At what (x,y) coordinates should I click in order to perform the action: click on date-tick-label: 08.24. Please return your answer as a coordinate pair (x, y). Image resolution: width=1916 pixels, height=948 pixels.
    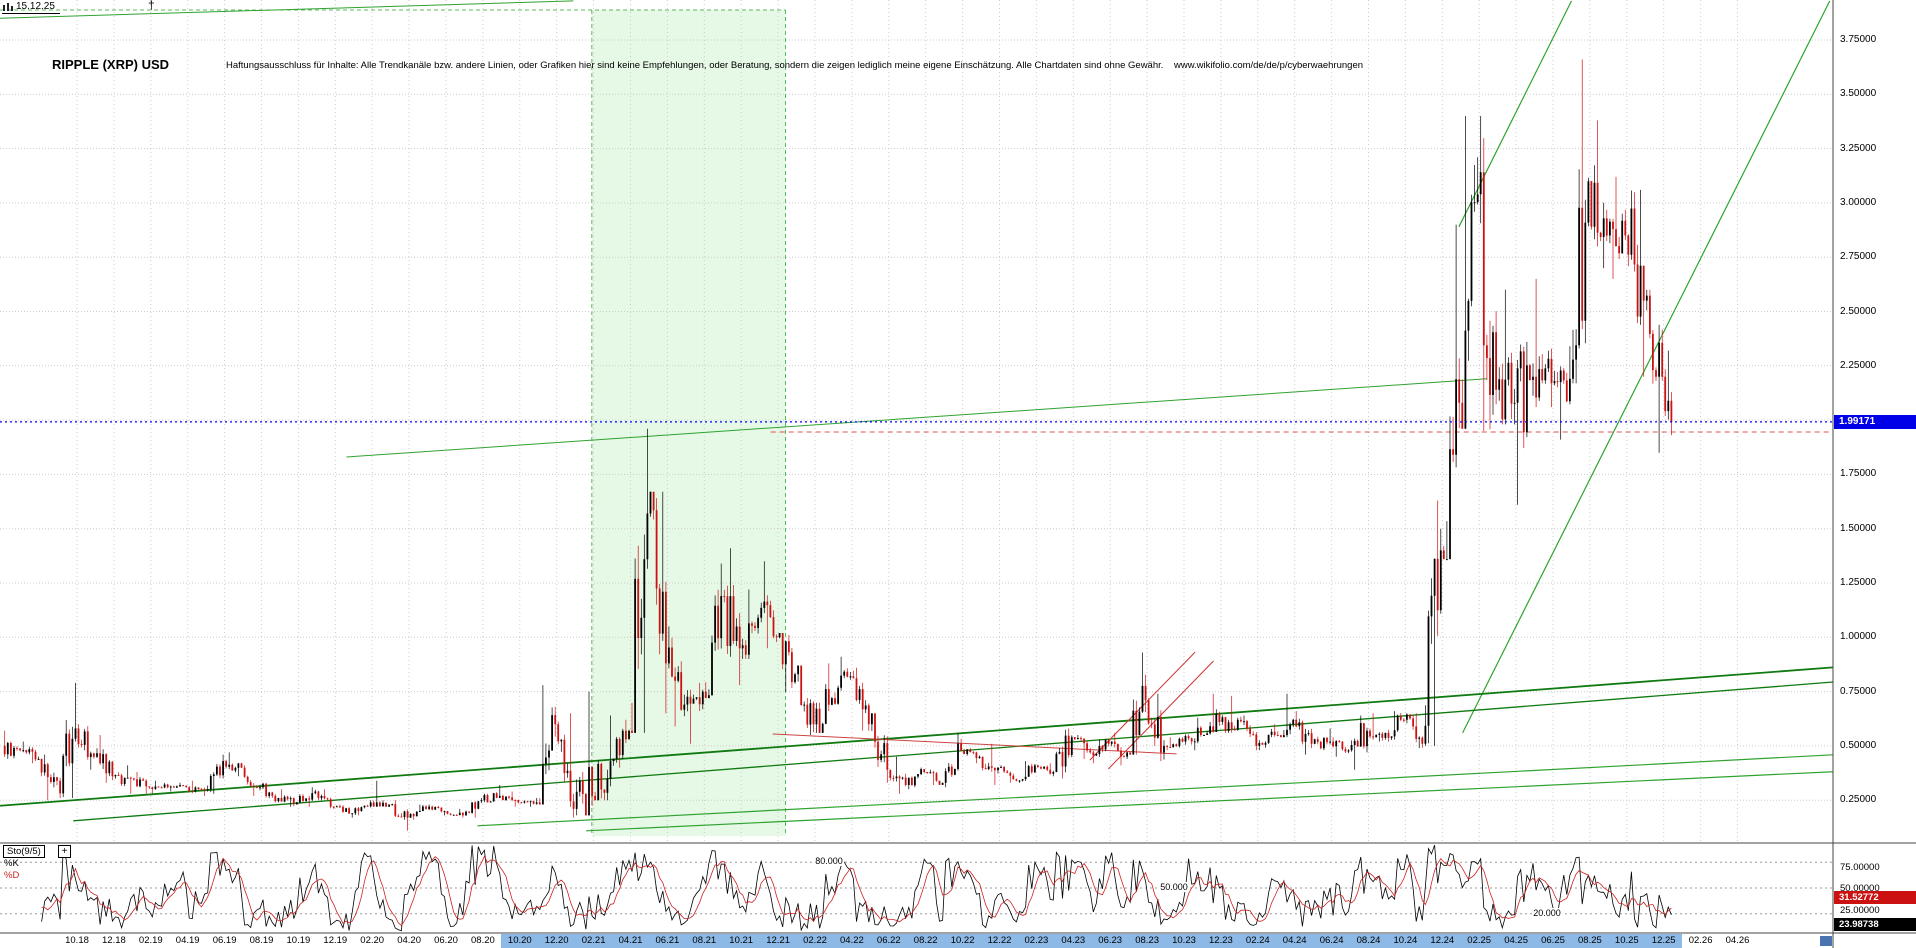
    Looking at the image, I should click on (1368, 940).